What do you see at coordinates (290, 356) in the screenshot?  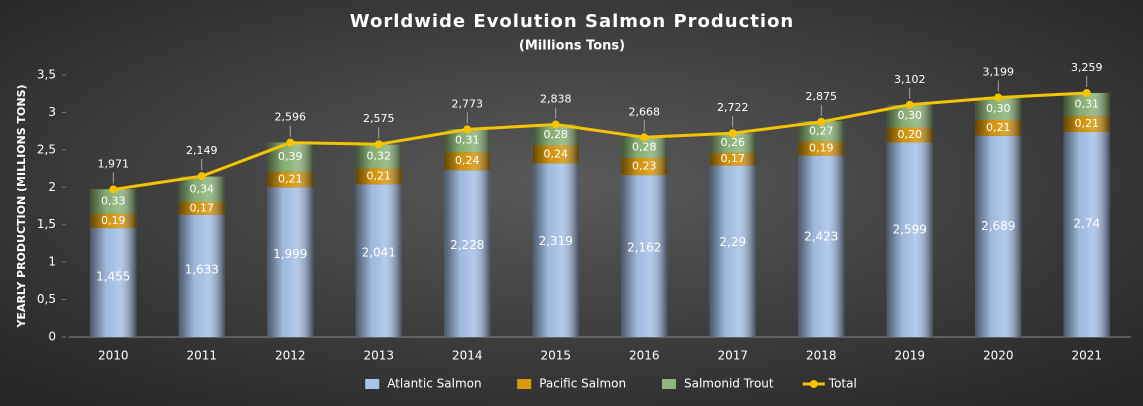 I see `x-tick-label: 2012` at bounding box center [290, 356].